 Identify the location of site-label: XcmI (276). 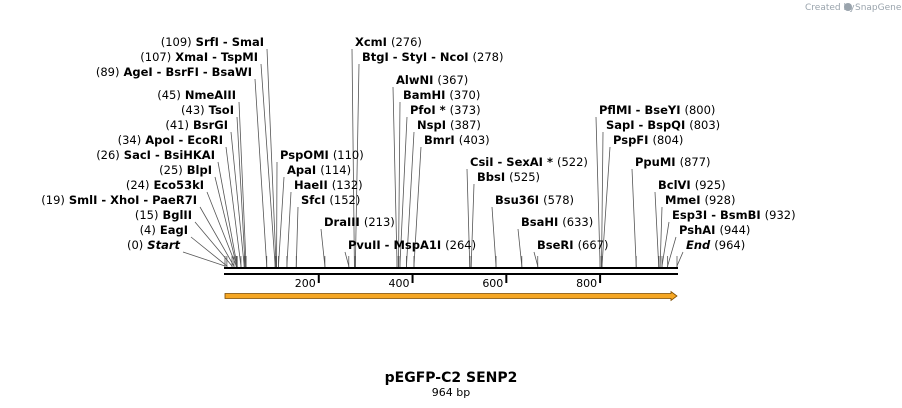
(388, 42).